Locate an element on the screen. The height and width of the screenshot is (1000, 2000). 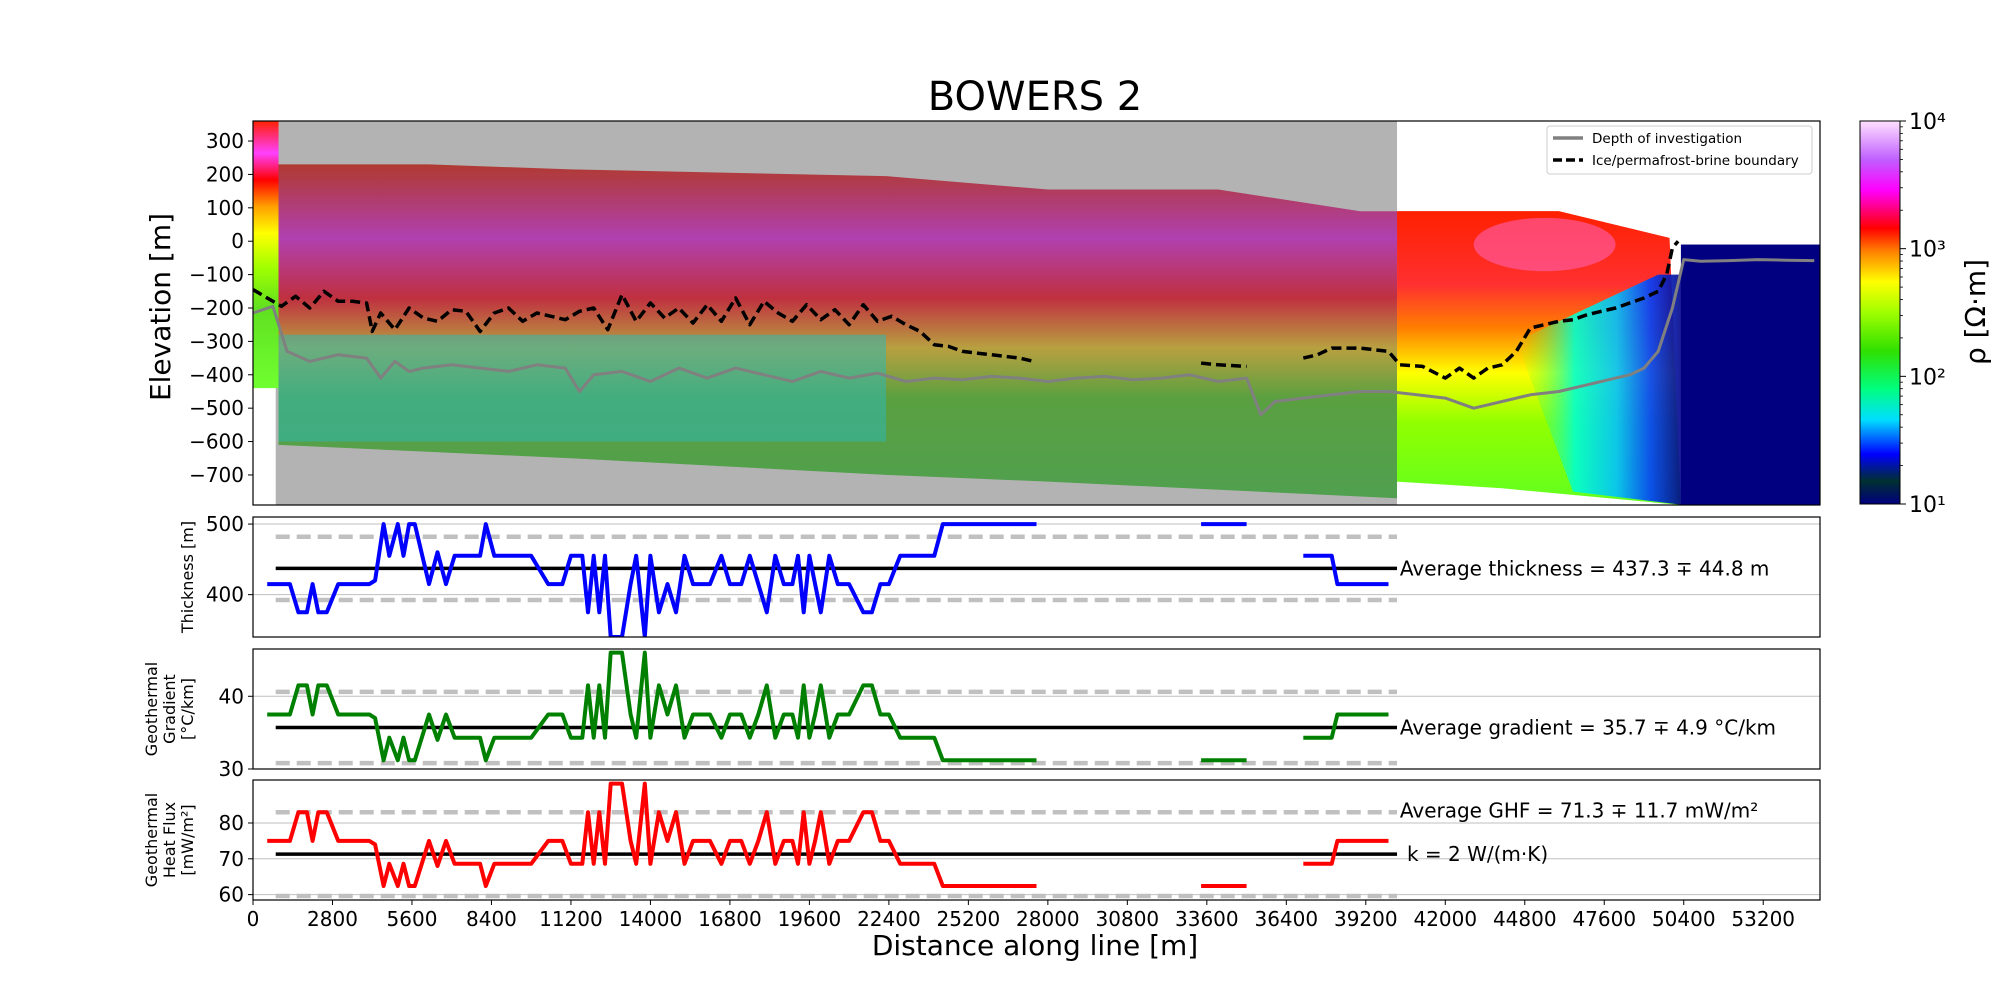
heat-flux-axis-label: Geothermal Heat Flux [mW/m²] is located at coordinates (169, 840).